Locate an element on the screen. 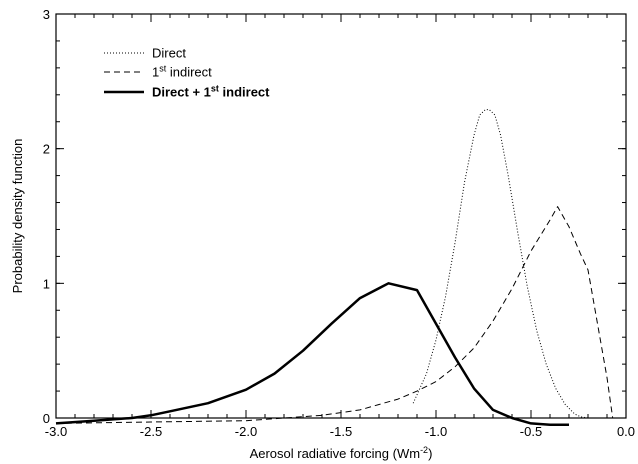 This screenshot has height=464, width=638. legend-label-first-indirect: 1st indirect is located at coordinates (182, 72).